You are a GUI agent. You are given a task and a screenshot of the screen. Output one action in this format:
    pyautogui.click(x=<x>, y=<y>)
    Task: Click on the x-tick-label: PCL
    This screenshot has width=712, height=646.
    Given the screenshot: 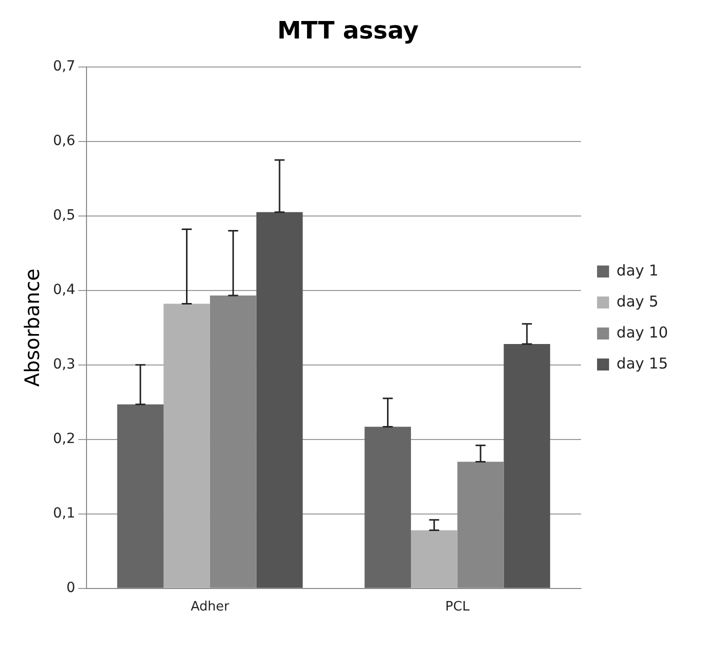 What is the action you would take?
    pyautogui.click(x=457, y=607)
    